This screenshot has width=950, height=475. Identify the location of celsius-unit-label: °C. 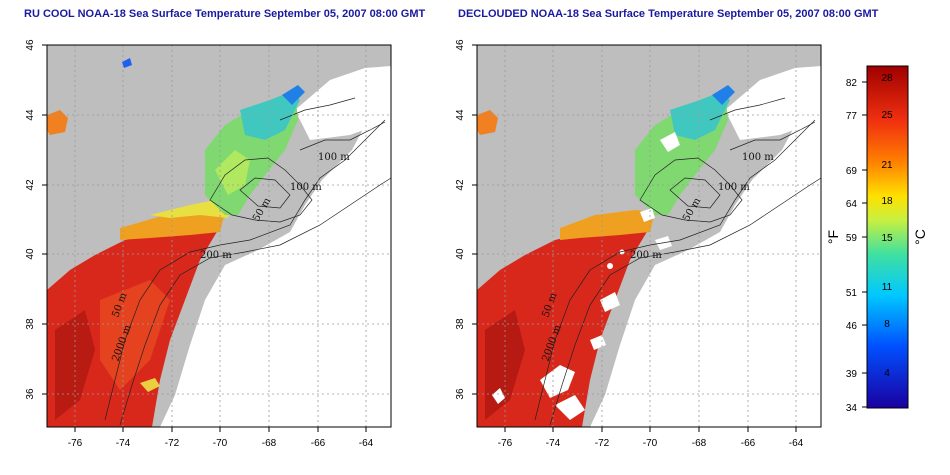
(920, 237).